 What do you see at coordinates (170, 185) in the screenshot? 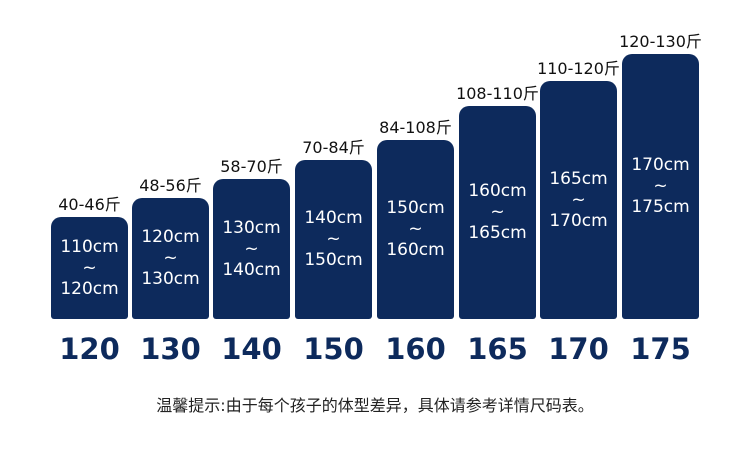
I see `weight-label: 48-56斤` at bounding box center [170, 185].